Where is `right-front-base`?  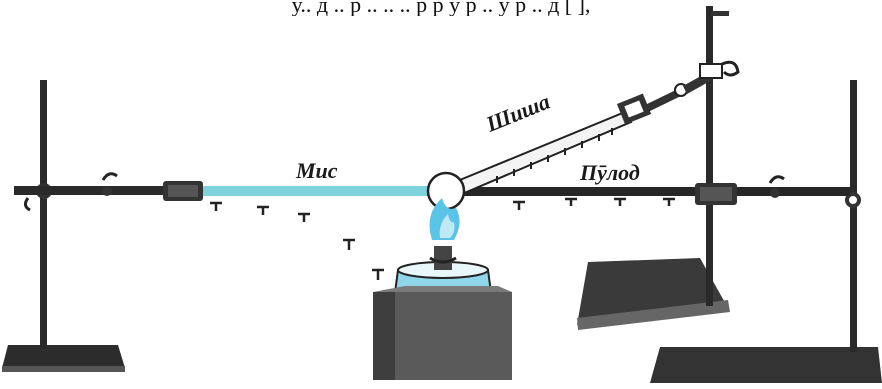 right-front-base is located at coordinates (766, 365).